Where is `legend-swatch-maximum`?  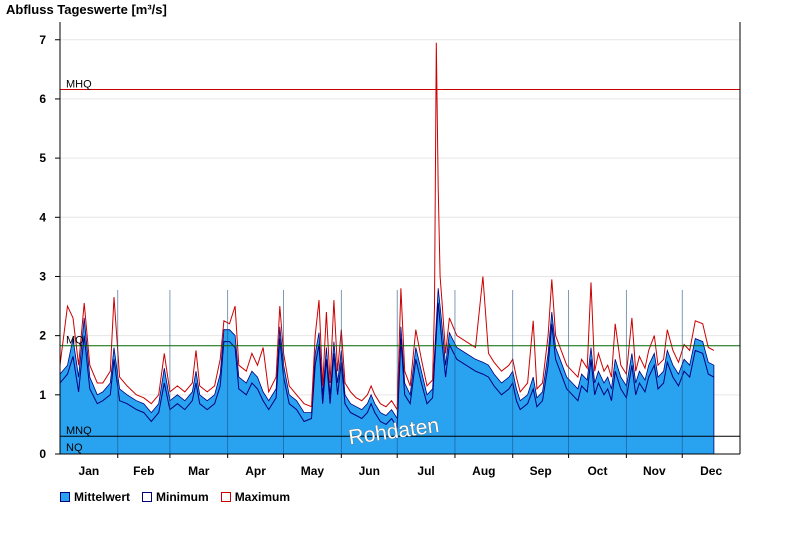 legend-swatch-maximum is located at coordinates (225, 497).